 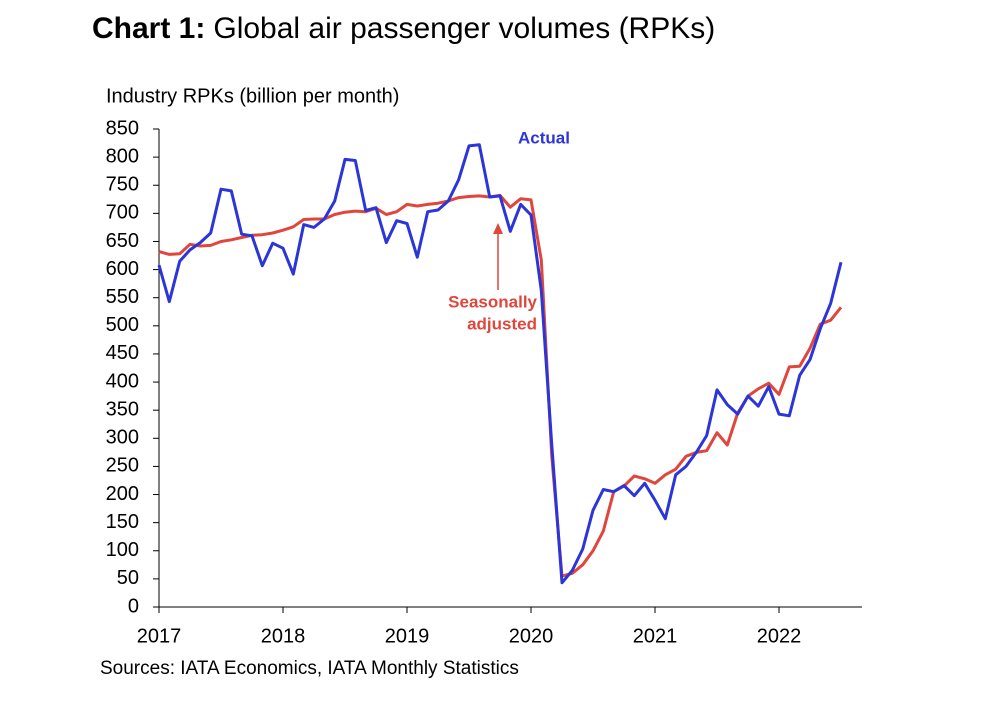 I want to click on annotation: Seasonally, so click(x=492, y=301).